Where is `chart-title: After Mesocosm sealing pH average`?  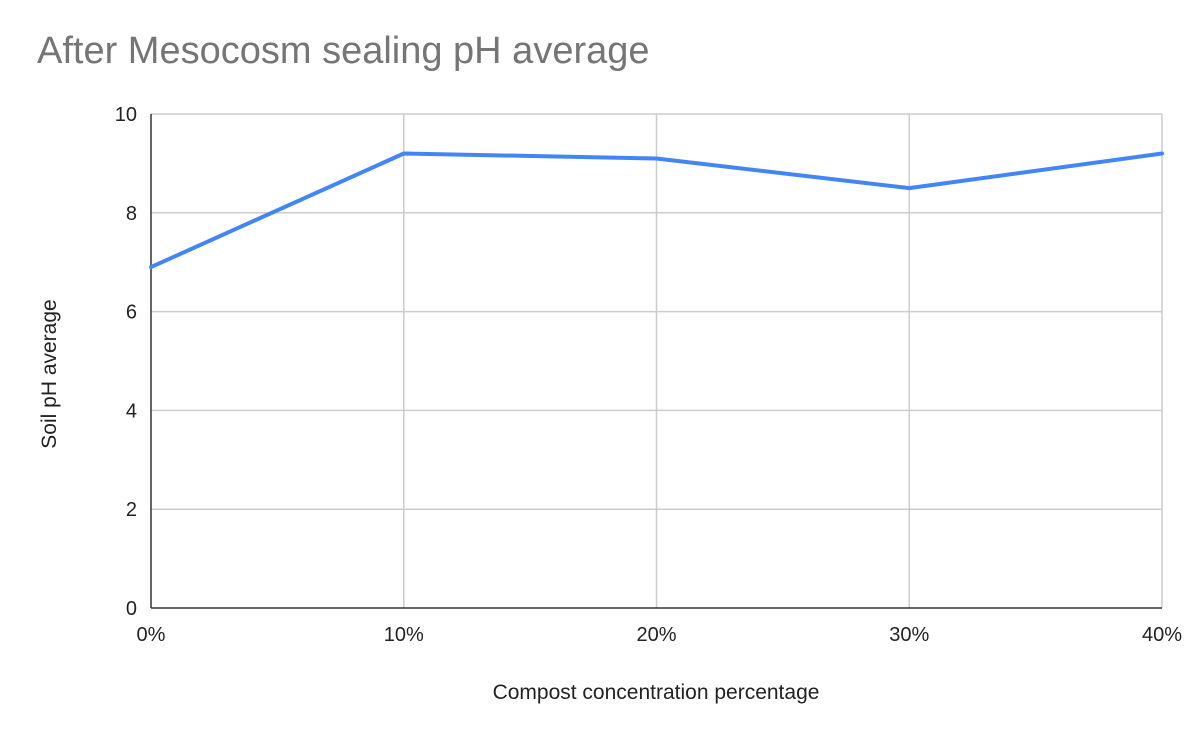
chart-title: After Mesocosm sealing pH average is located at coordinates (343, 51).